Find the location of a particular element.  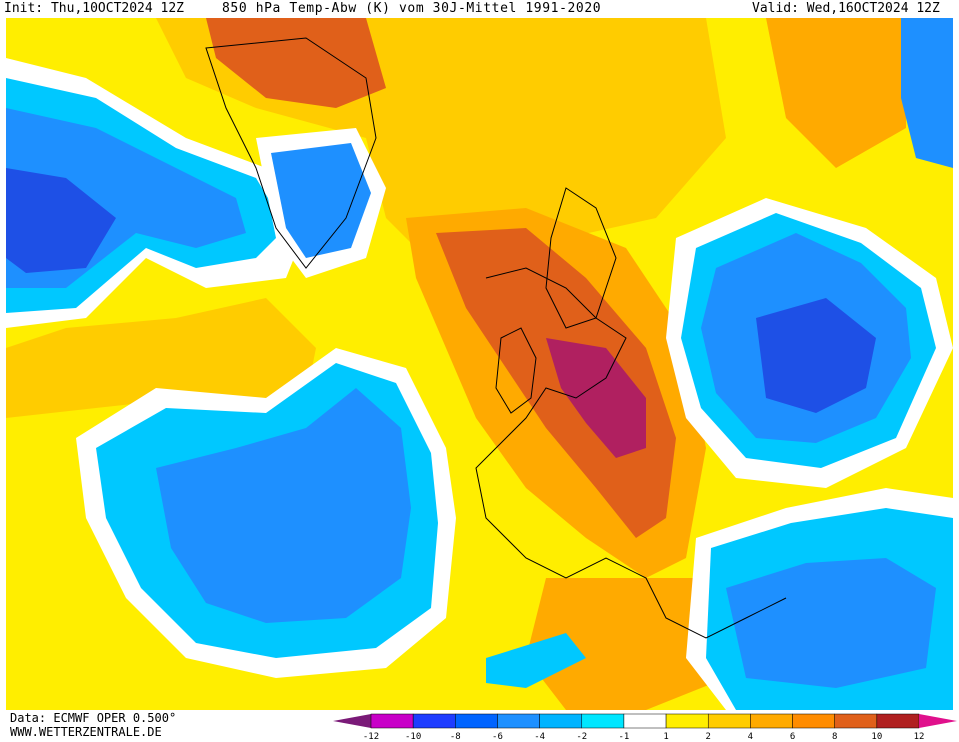

anomaly-warm-northeast is located at coordinates (836, 93).